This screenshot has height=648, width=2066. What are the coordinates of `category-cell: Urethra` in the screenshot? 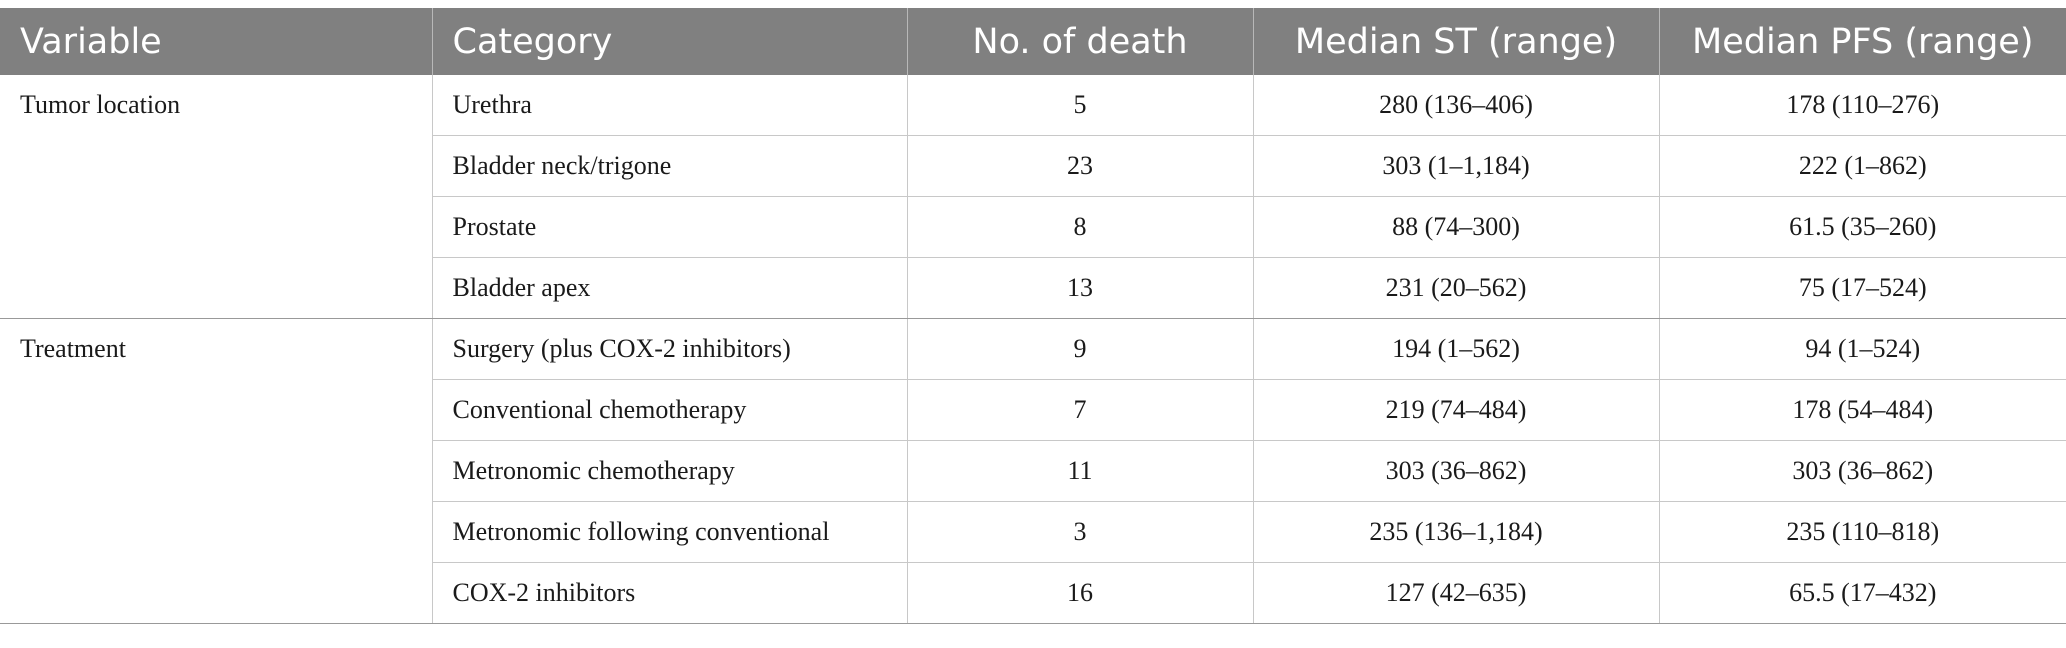 It's located at (669, 105).